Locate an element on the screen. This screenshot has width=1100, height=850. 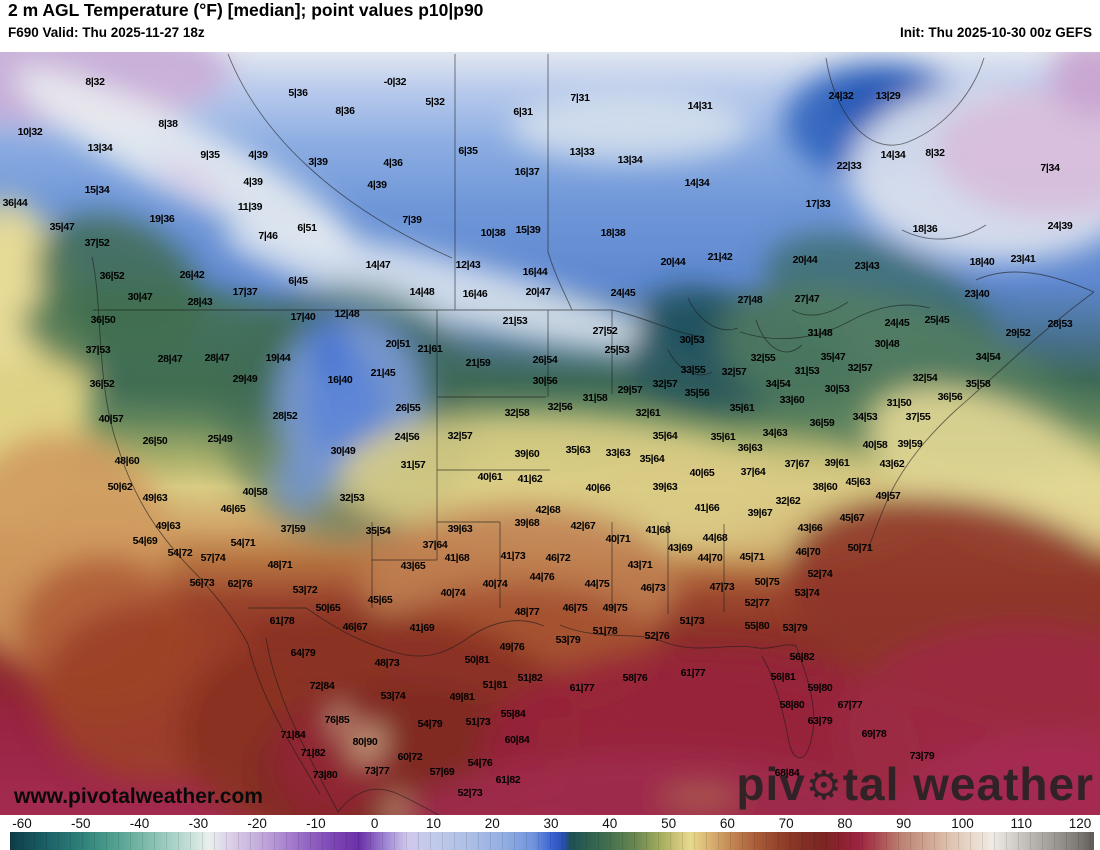
point-value-label: 61|77 is located at coordinates (693, 672).